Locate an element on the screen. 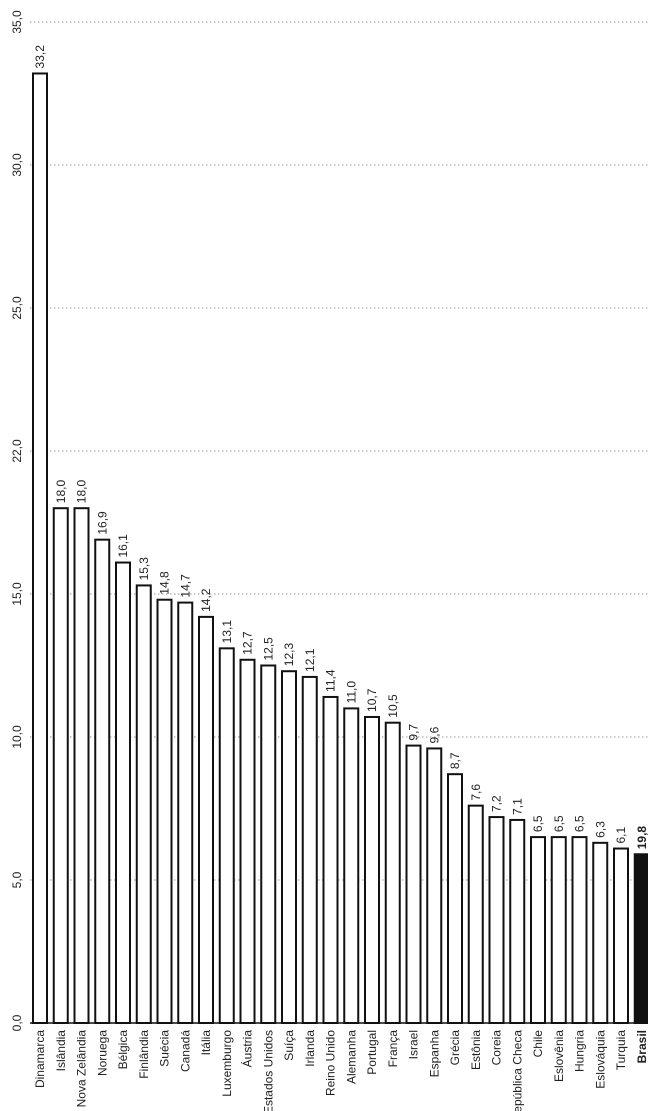 Image resolution: width=648 pixels, height=1111 pixels. category-label: Grécia is located at coordinates (455, 1048).